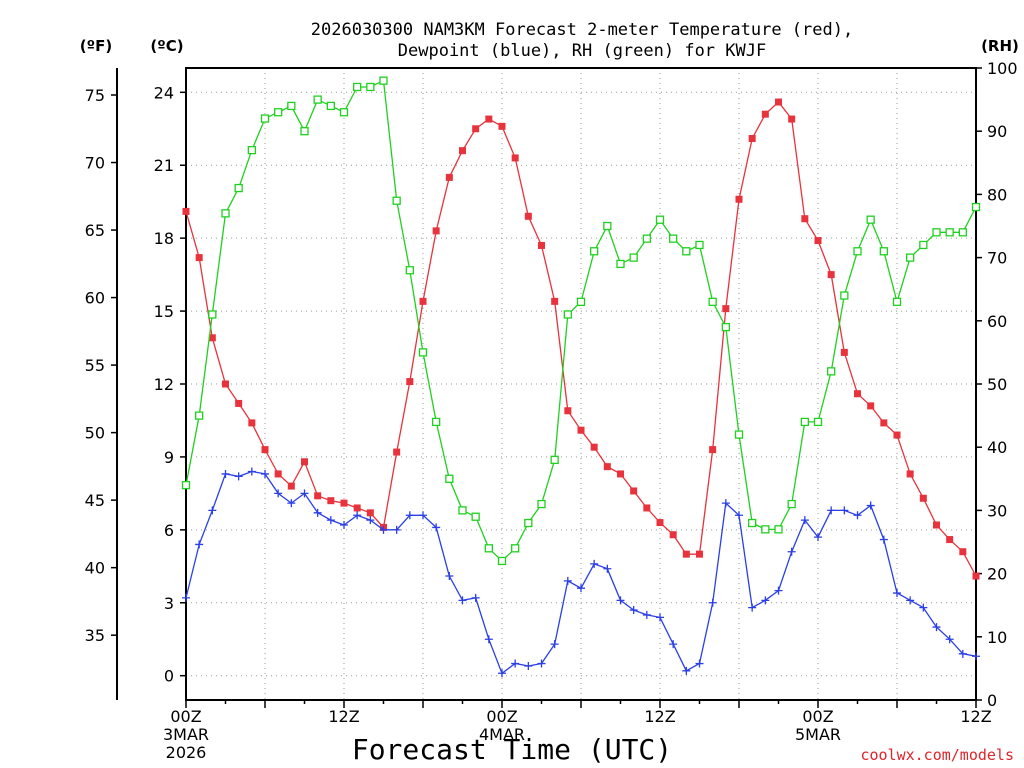  I want to click on fahrenheit-tick-label: 50, so click(95, 433).